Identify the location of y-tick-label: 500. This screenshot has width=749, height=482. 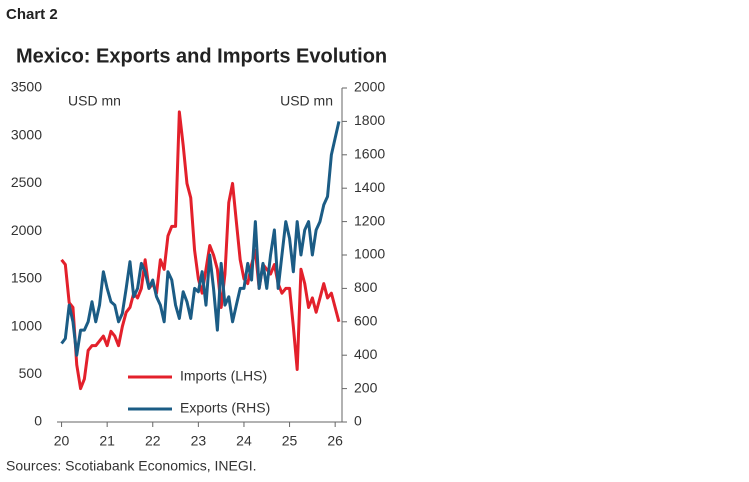
(31, 373).